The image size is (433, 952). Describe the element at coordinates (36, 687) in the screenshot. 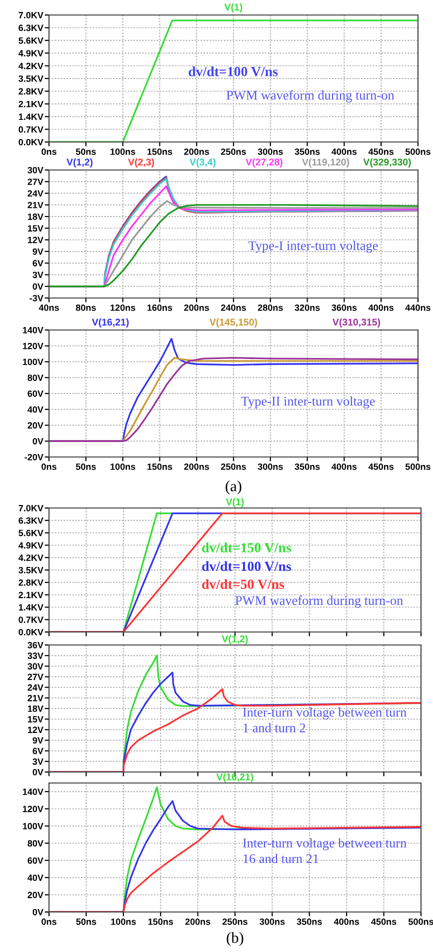

I see `y-tick-label: 24V` at that location.